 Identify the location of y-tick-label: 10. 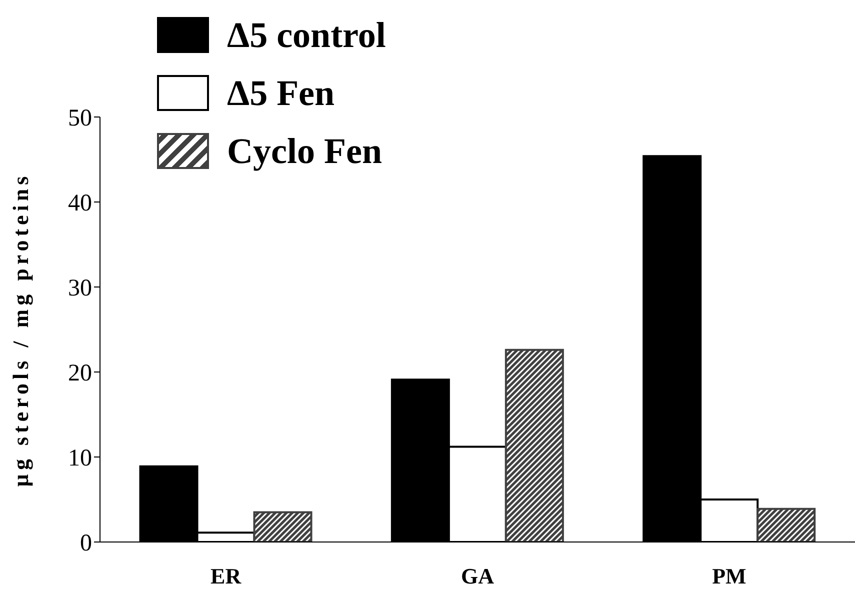
(80, 459).